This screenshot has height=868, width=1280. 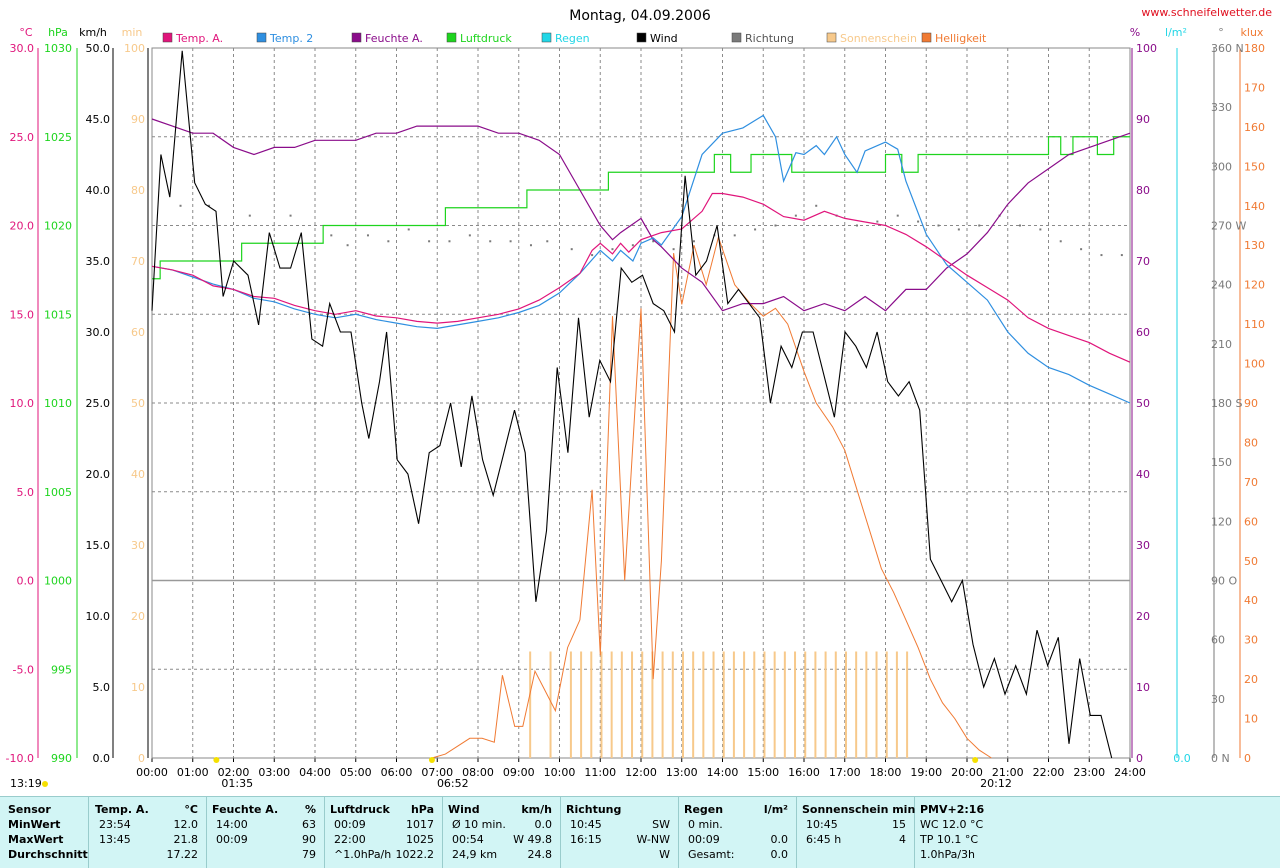 What do you see at coordinates (1254, 324) in the screenshot?
I see `lux-tick-label: 110` at bounding box center [1254, 324].